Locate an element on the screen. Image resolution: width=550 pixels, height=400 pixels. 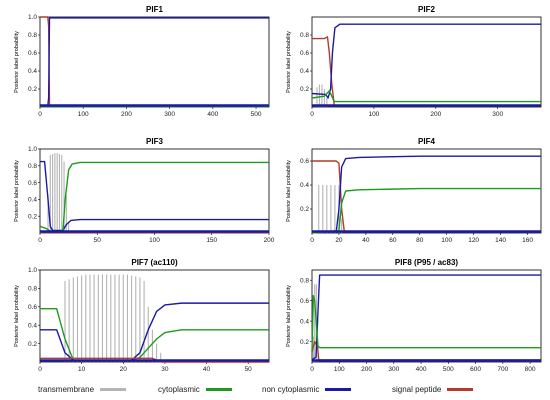
panel-title: PIF3 is located at coordinates (154, 141).